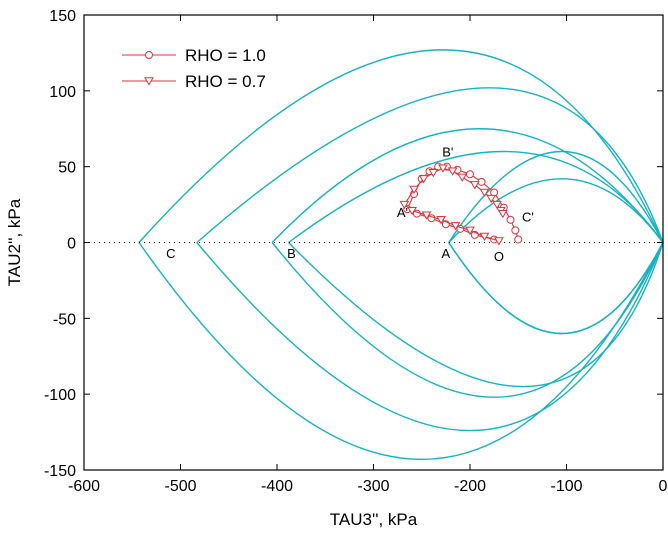 Image resolution: width=668 pixels, height=542 pixels. Describe the element at coordinates (62, 92) in the screenshot. I see `y-tick-label: 100` at that location.